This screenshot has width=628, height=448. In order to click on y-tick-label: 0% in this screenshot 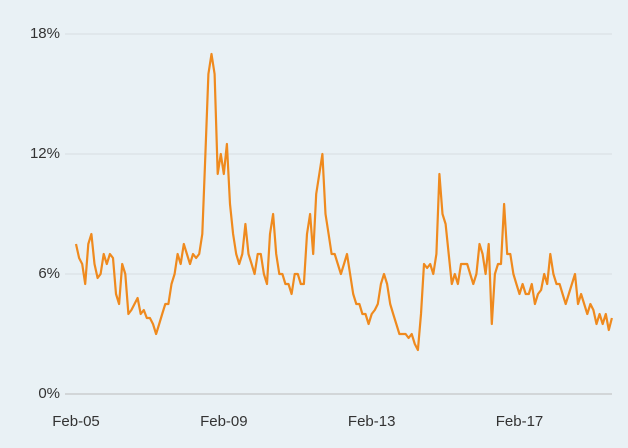, I will do `click(49, 393)`.